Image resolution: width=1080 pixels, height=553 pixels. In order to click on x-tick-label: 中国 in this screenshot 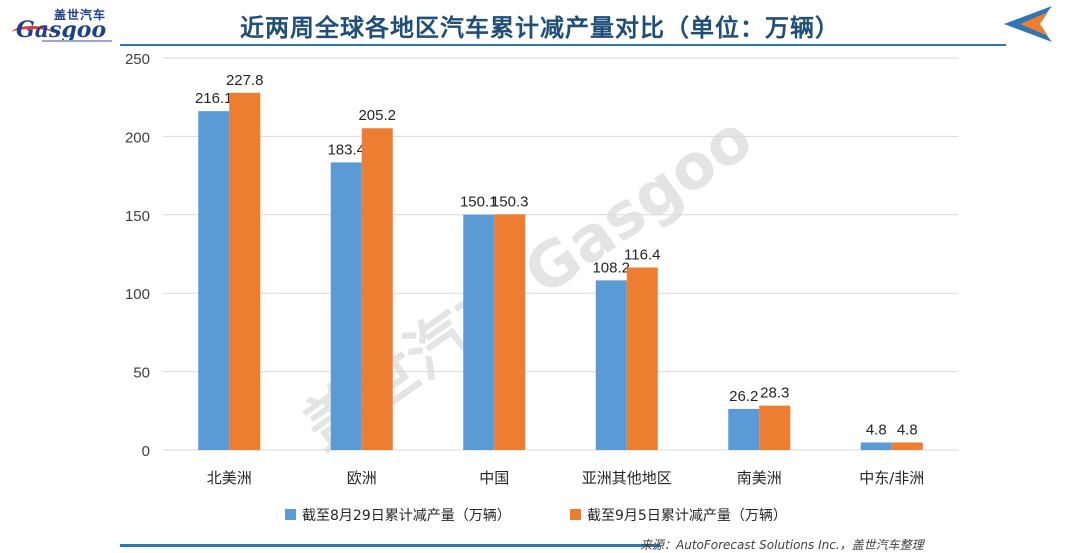, I will do `click(494, 478)`.